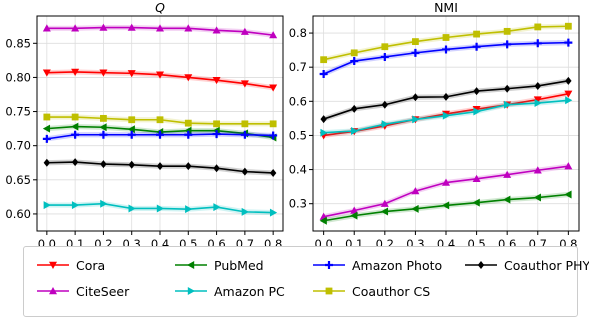 This screenshot has width=589, height=326. What do you see at coordinates (103, 291) in the screenshot?
I see `legend-label: CiteSeer` at bounding box center [103, 291].